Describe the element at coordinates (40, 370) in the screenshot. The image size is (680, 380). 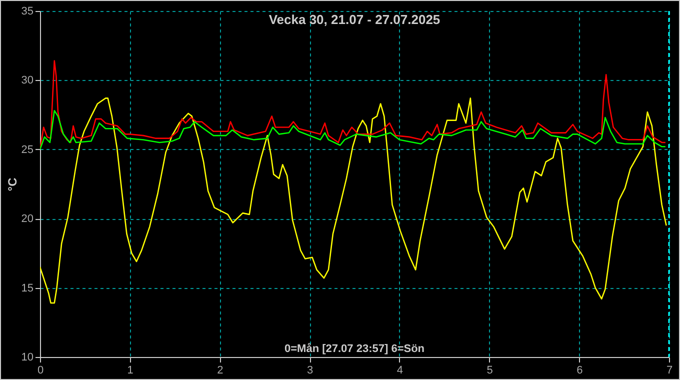
I see `x-tick-label: 0` at that location.